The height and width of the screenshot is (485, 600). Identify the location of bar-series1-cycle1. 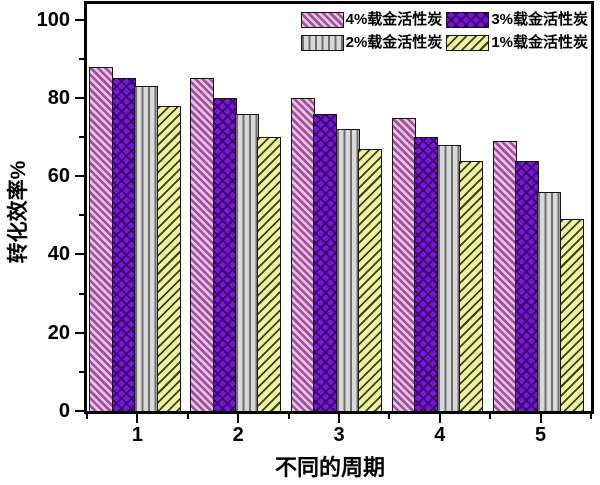
(101, 238).